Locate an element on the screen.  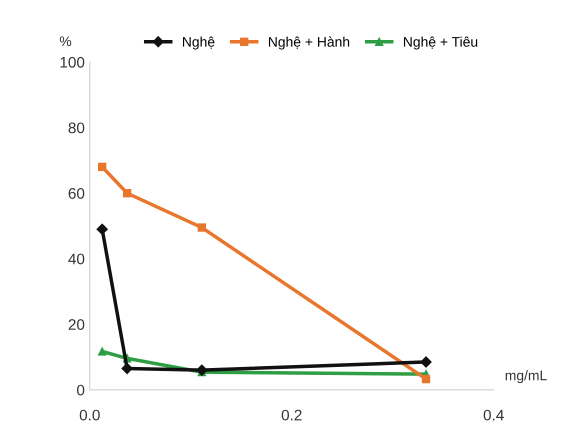
y-tick-label: 20 is located at coordinates (76, 324).